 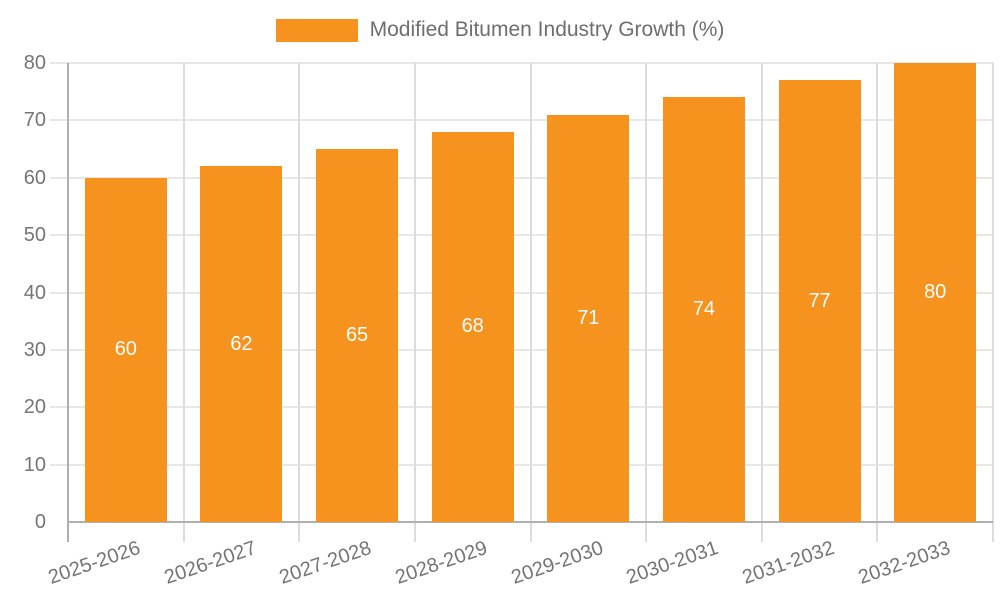 I want to click on legend-label: Modified Bitumen Industry Growth (%), so click(x=547, y=29).